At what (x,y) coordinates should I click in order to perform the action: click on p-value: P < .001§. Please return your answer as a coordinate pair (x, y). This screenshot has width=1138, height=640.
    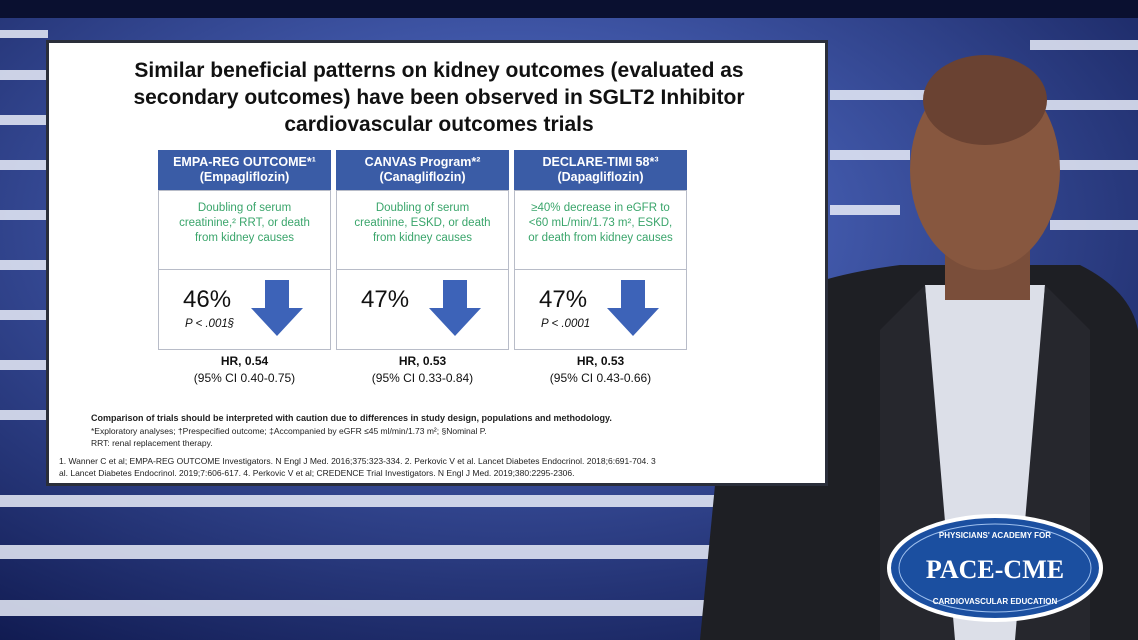
    Looking at the image, I should click on (210, 324).